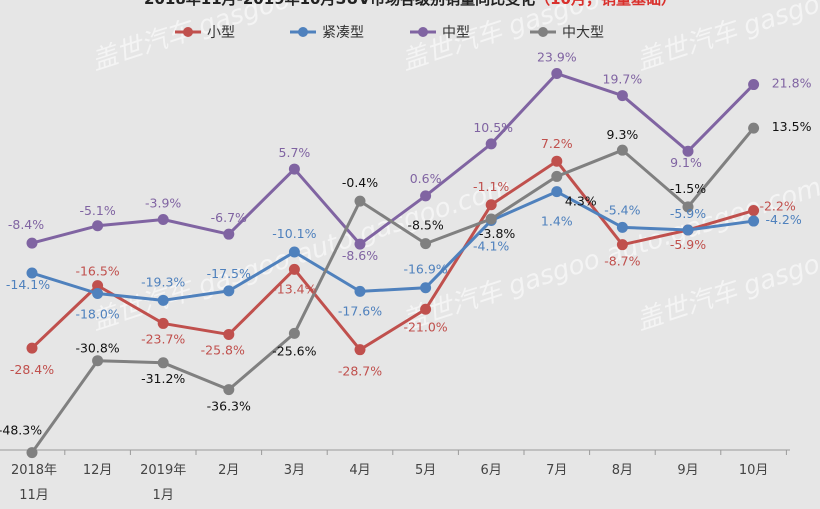  Describe the element at coordinates (32, 369) in the screenshot. I see `data-label-small: -28.4%` at that location.